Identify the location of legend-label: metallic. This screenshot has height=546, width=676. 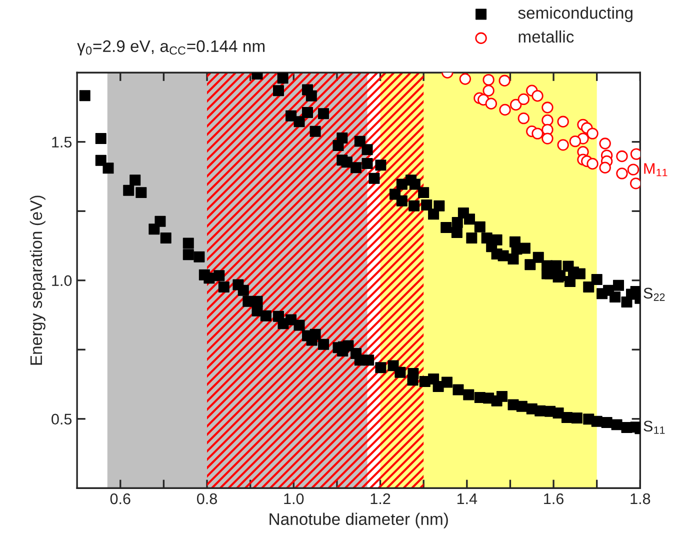
(546, 36).